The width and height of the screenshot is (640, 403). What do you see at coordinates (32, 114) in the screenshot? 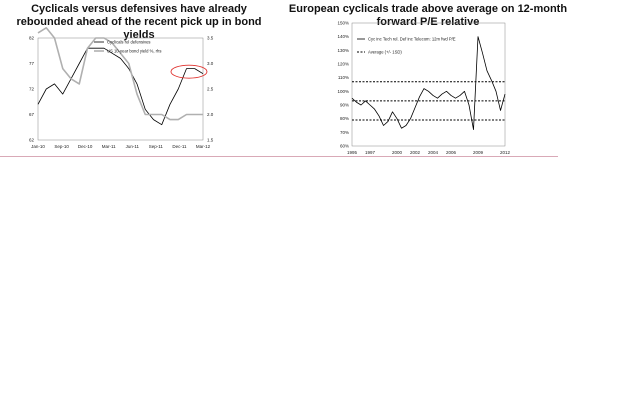
I see `left-y-tick: 67` at bounding box center [32, 114].